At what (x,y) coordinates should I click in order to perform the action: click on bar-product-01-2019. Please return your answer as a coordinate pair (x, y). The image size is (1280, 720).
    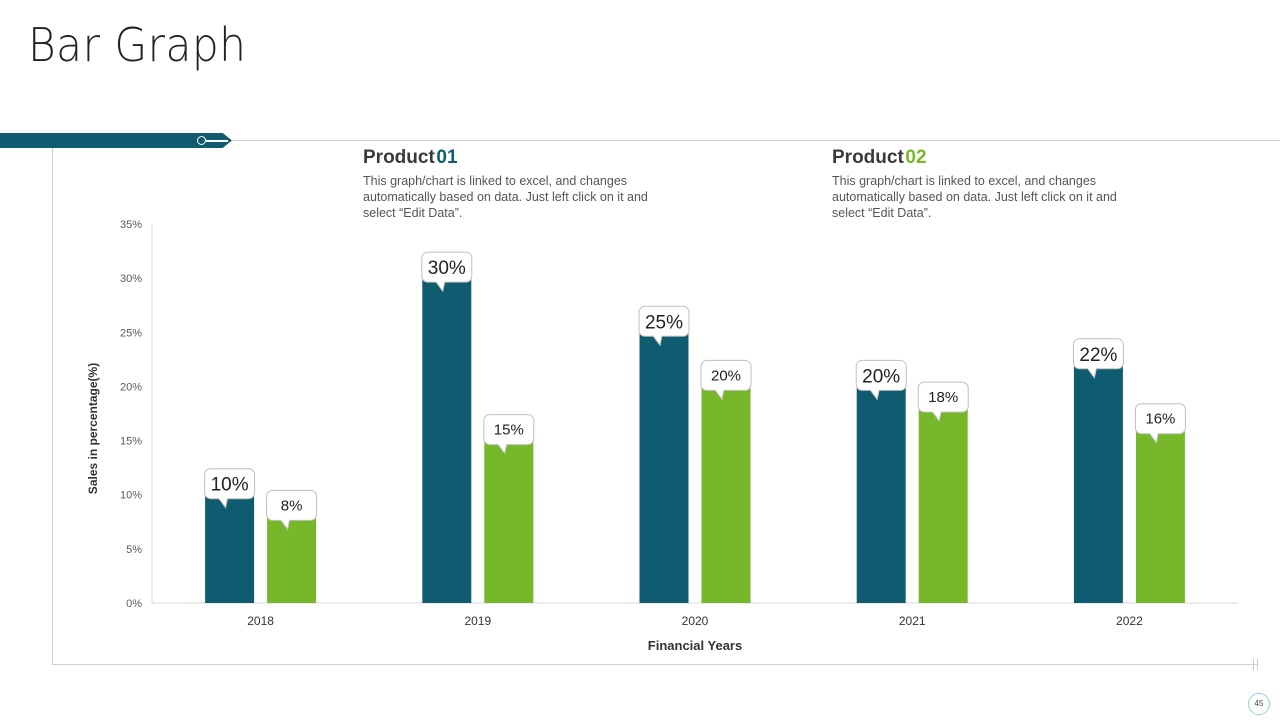
    Looking at the image, I should click on (447, 440).